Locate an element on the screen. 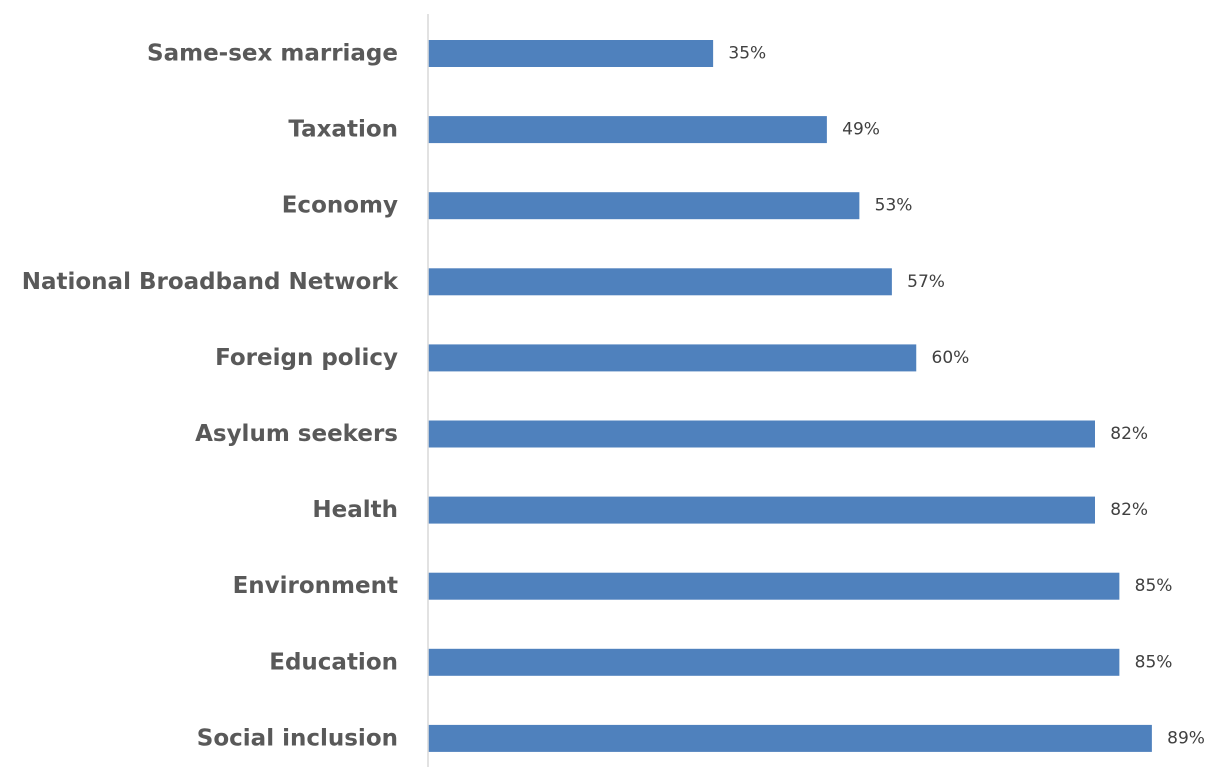 This screenshot has height=767, width=1209. data-label: 49% is located at coordinates (861, 130).